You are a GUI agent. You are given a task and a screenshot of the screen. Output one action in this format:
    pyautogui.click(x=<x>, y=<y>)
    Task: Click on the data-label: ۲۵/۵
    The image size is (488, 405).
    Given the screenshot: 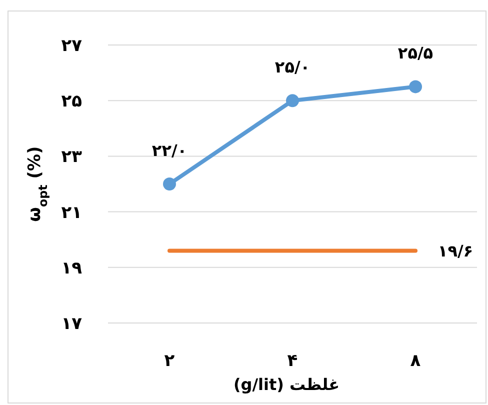 What is the action you would take?
    pyautogui.click(x=416, y=53)
    